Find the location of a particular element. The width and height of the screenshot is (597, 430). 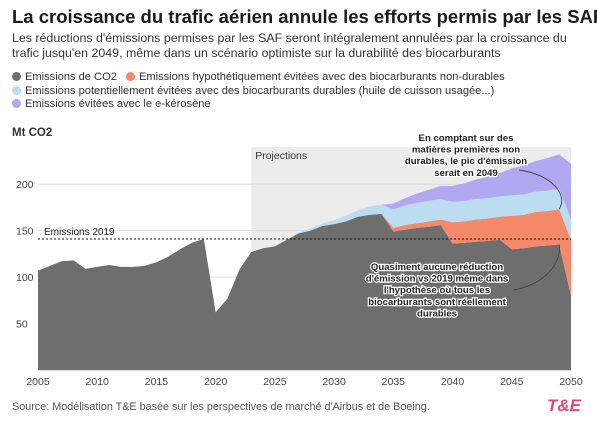

annotation-text-line: En comptant sur des is located at coordinates (466, 138).